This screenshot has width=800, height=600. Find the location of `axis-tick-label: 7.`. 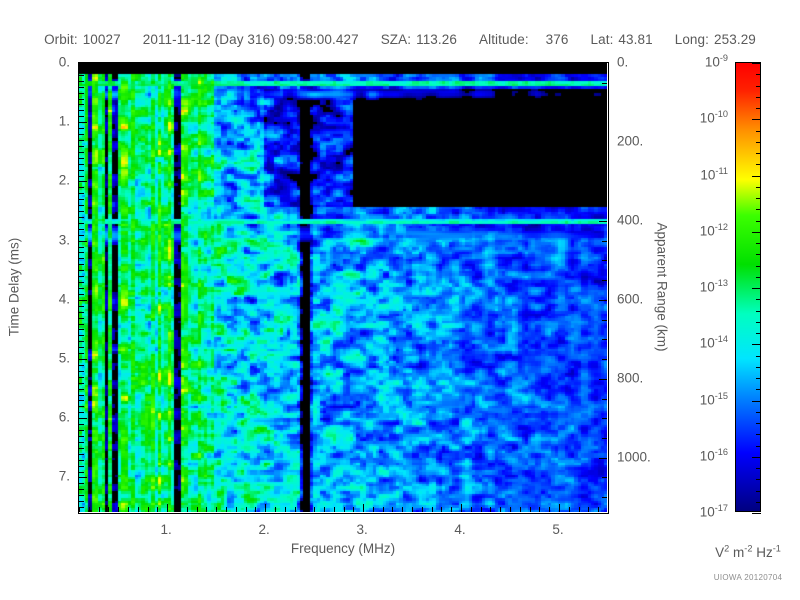

axis-tick-label: 7. is located at coordinates (64, 476).